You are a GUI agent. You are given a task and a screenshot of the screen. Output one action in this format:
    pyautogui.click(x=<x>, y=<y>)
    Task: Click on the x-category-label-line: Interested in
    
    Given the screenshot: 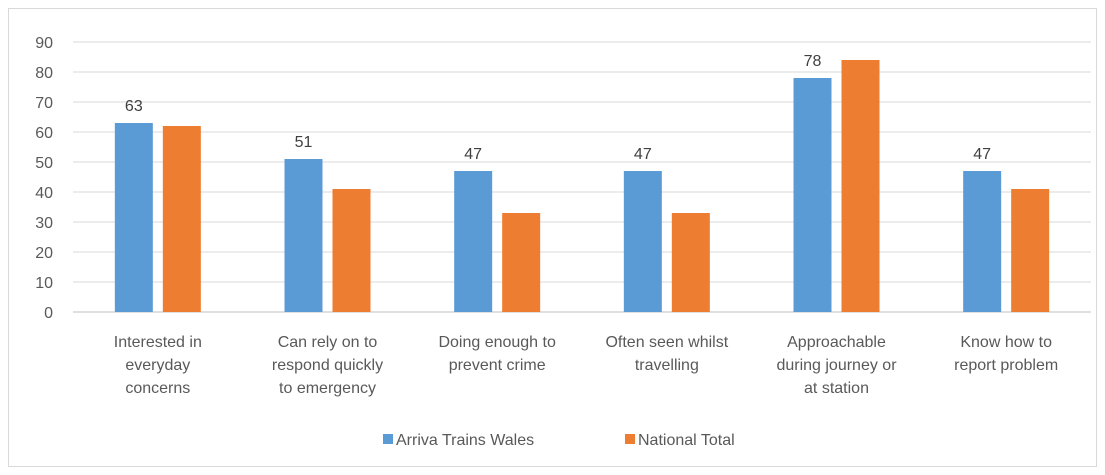 What is the action you would take?
    pyautogui.click(x=158, y=342)
    